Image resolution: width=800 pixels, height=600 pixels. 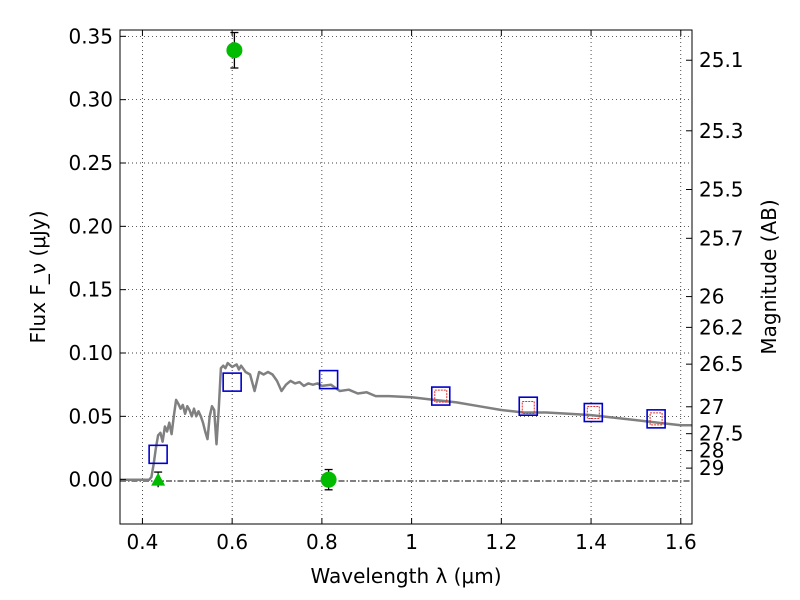 What do you see at coordinates (322, 542) in the screenshot?
I see `x-tick-label: 0.8` at bounding box center [322, 542].